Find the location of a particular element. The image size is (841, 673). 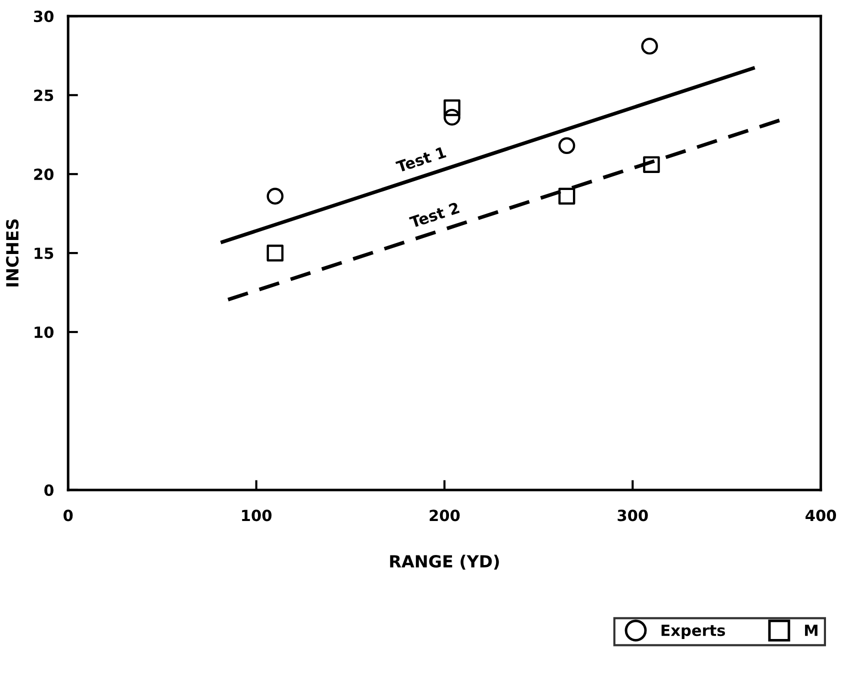

x-tick-label: 200 is located at coordinates (445, 516).